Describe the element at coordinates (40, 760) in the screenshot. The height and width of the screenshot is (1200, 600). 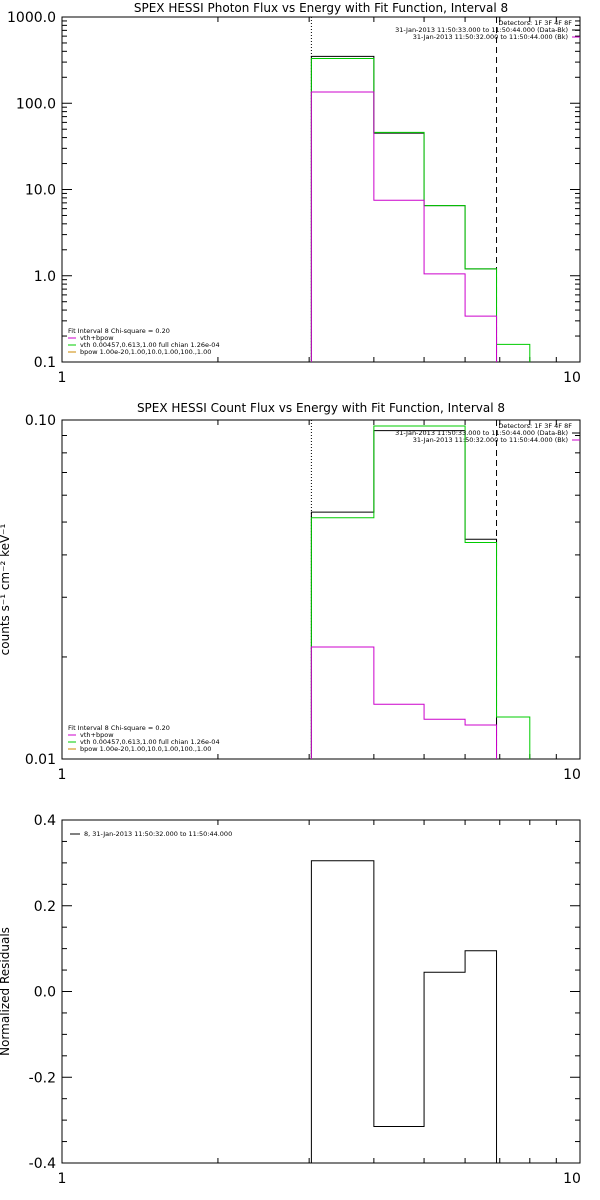
I see `y-tick-label: 0.01` at that location.